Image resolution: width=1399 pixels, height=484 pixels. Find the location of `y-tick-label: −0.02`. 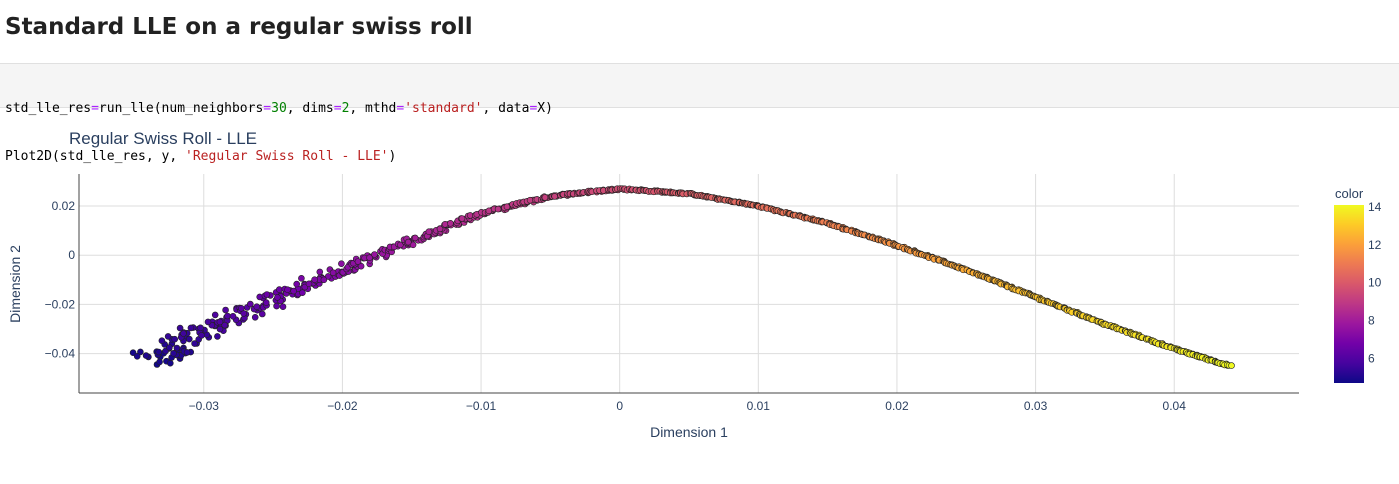

y-tick-label: −0.02 is located at coordinates (60, 304).